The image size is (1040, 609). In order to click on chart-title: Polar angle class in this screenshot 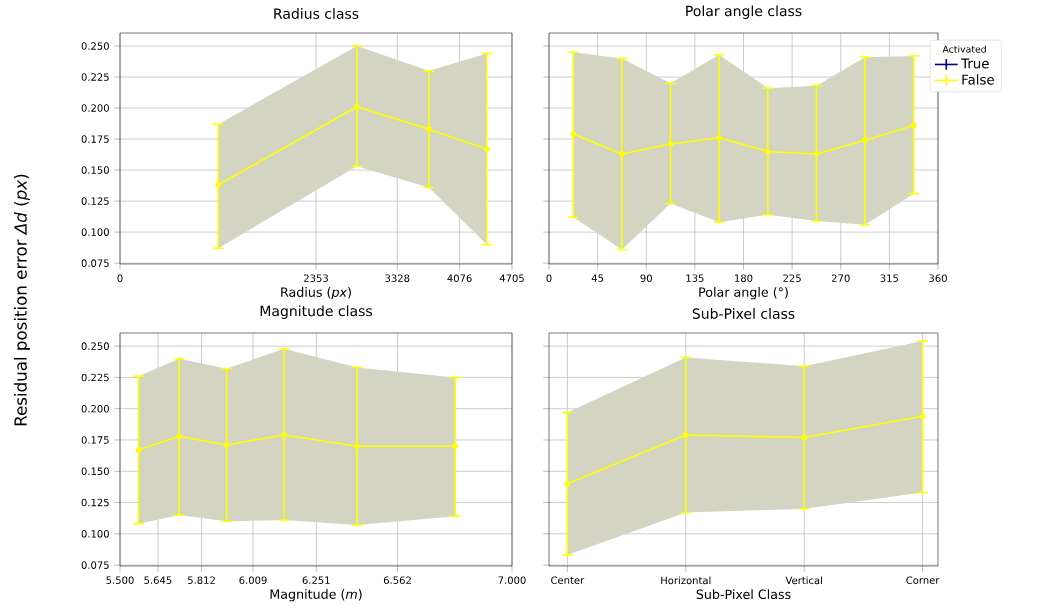, I will do `click(744, 12)`.